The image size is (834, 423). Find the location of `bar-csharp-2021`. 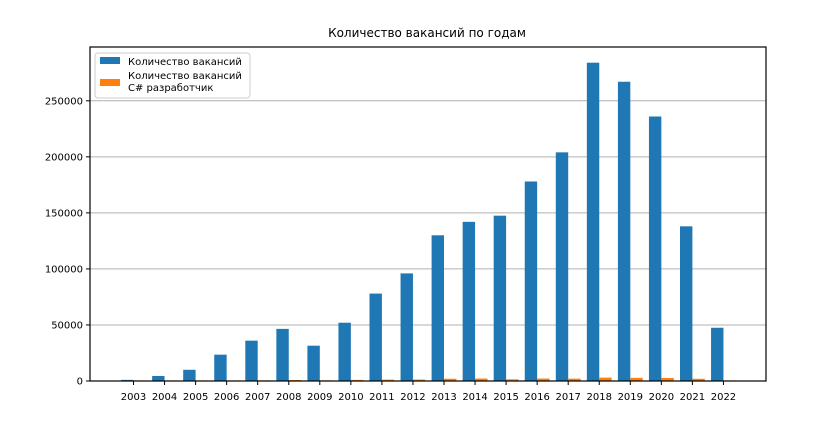

bar-csharp-2021 is located at coordinates (698, 379).